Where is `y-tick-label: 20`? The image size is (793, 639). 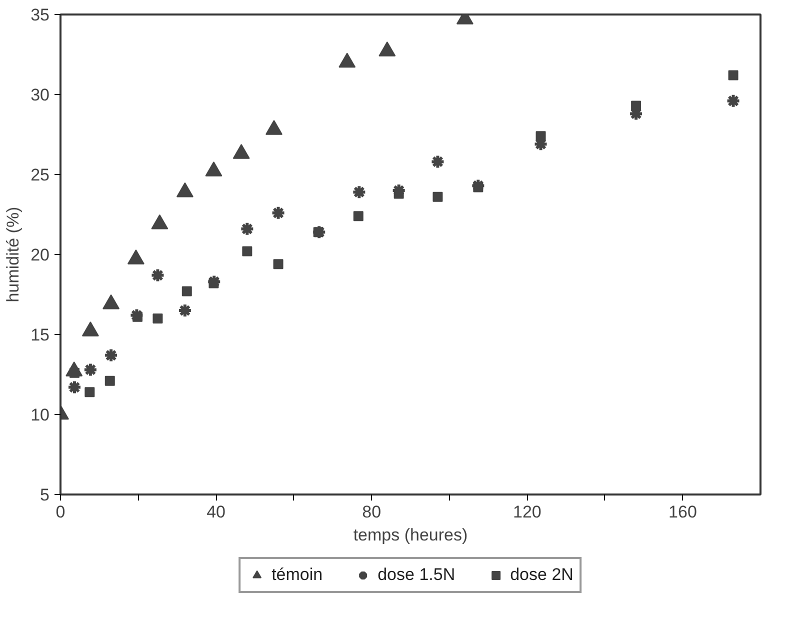 y-tick-label: 20 is located at coordinates (40, 255).